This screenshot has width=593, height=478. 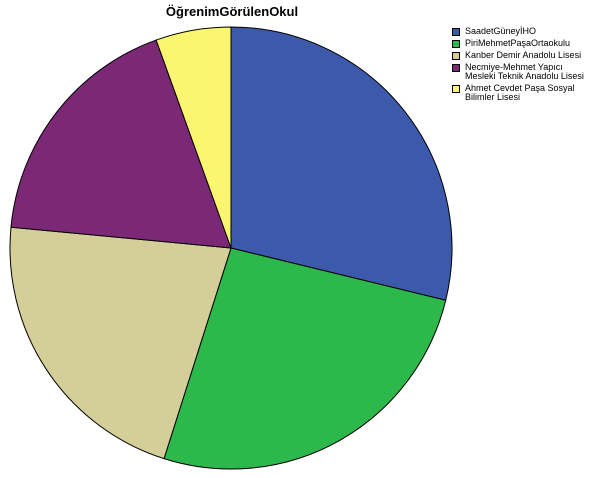 I want to click on legend-label: Kanber Demir Anadolu Lisesi, so click(x=523, y=55).